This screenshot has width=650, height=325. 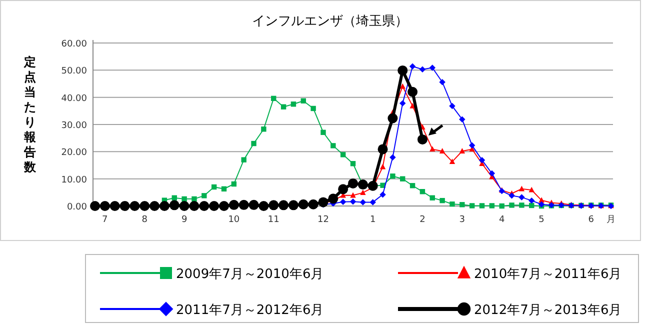 I want to click on legend-label: 2010年7月～2011年6月, so click(x=548, y=274).